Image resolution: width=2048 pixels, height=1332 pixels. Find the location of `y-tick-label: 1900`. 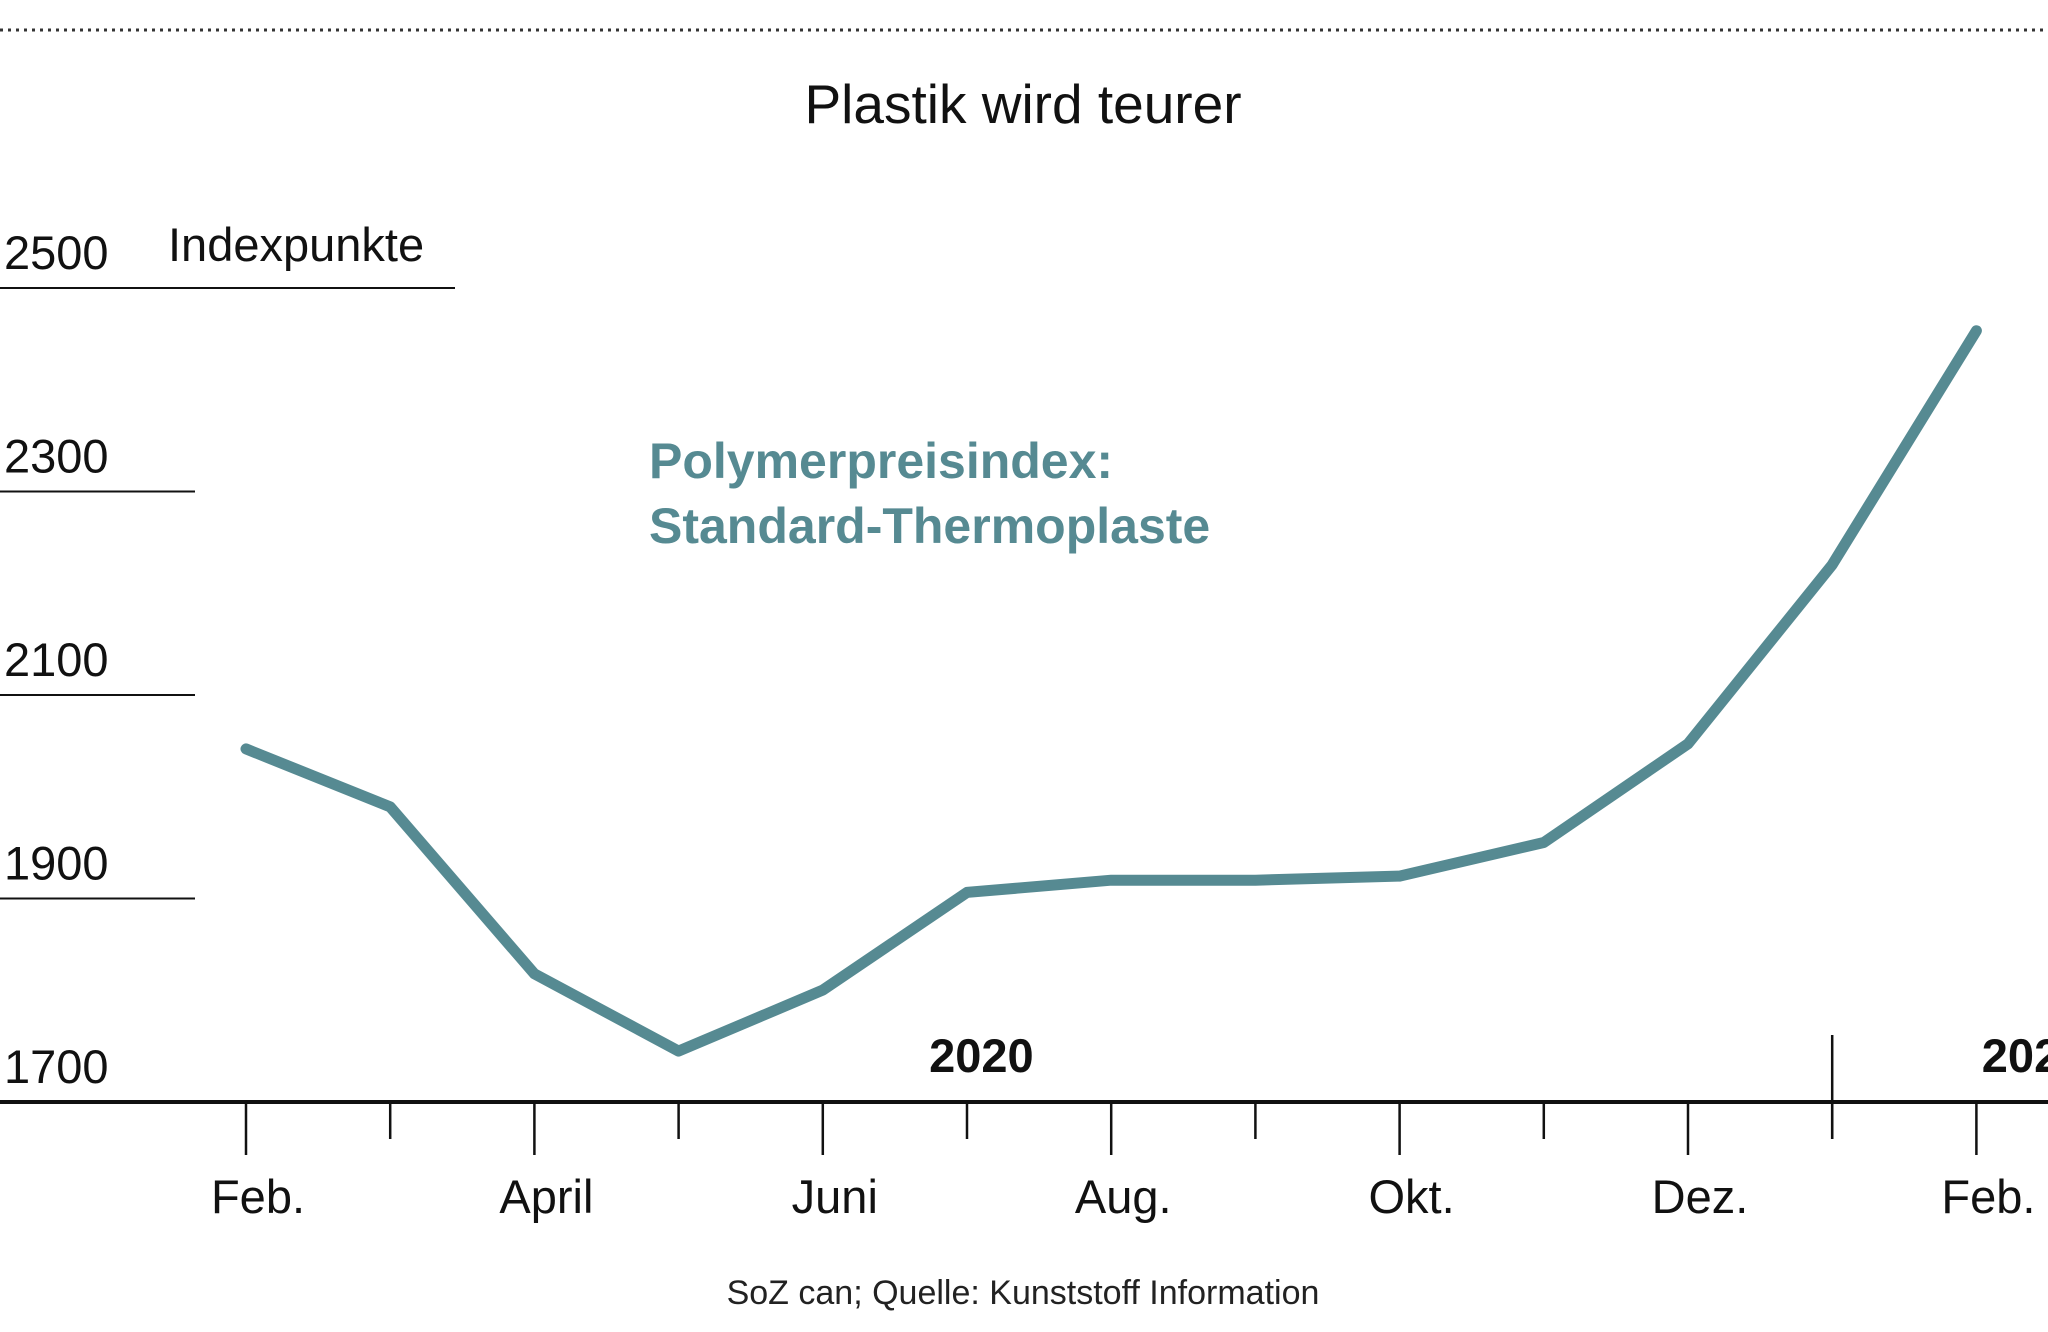

y-tick-label: 1900 is located at coordinates (56, 863).